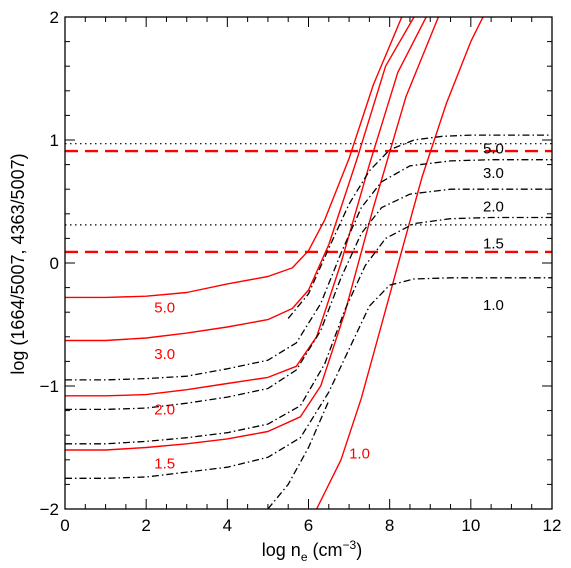 This screenshot has width=571, height=568. Describe the element at coordinates (493, 243) in the screenshot. I see `black-curve-label-8: 1.5` at that location.